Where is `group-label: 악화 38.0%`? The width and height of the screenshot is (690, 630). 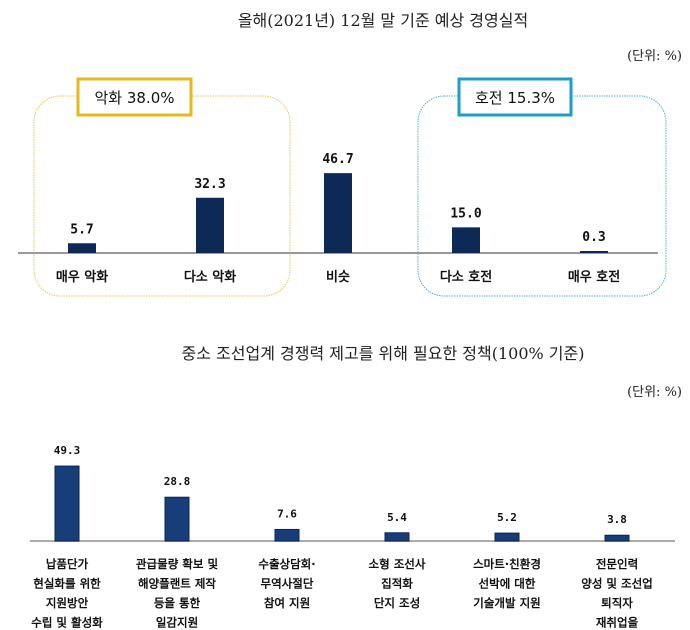
group-label: 악화 38.0% is located at coordinates (134, 98).